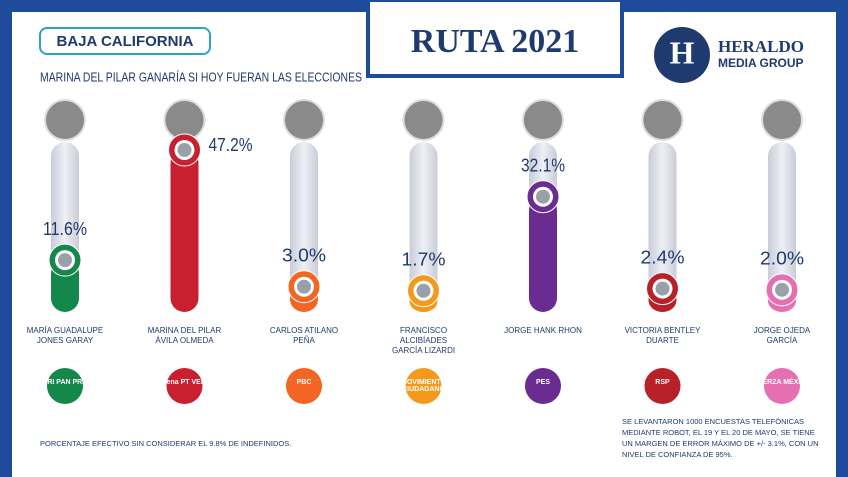 The width and height of the screenshot is (848, 477). I want to click on title-box, so click(125, 41).